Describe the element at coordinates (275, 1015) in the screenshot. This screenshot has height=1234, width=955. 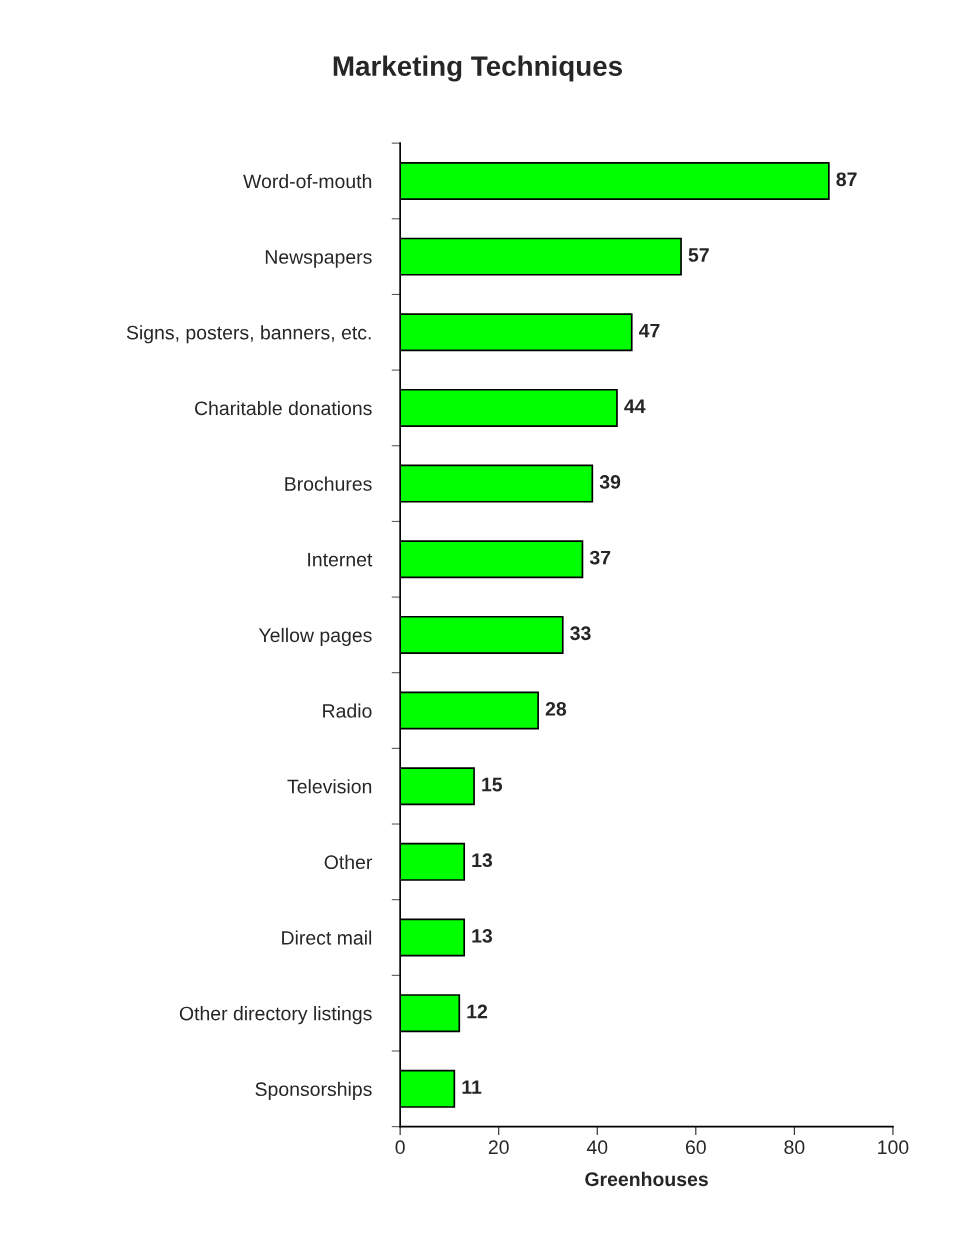
I see `y-tick-label: Other directory listings` at that location.